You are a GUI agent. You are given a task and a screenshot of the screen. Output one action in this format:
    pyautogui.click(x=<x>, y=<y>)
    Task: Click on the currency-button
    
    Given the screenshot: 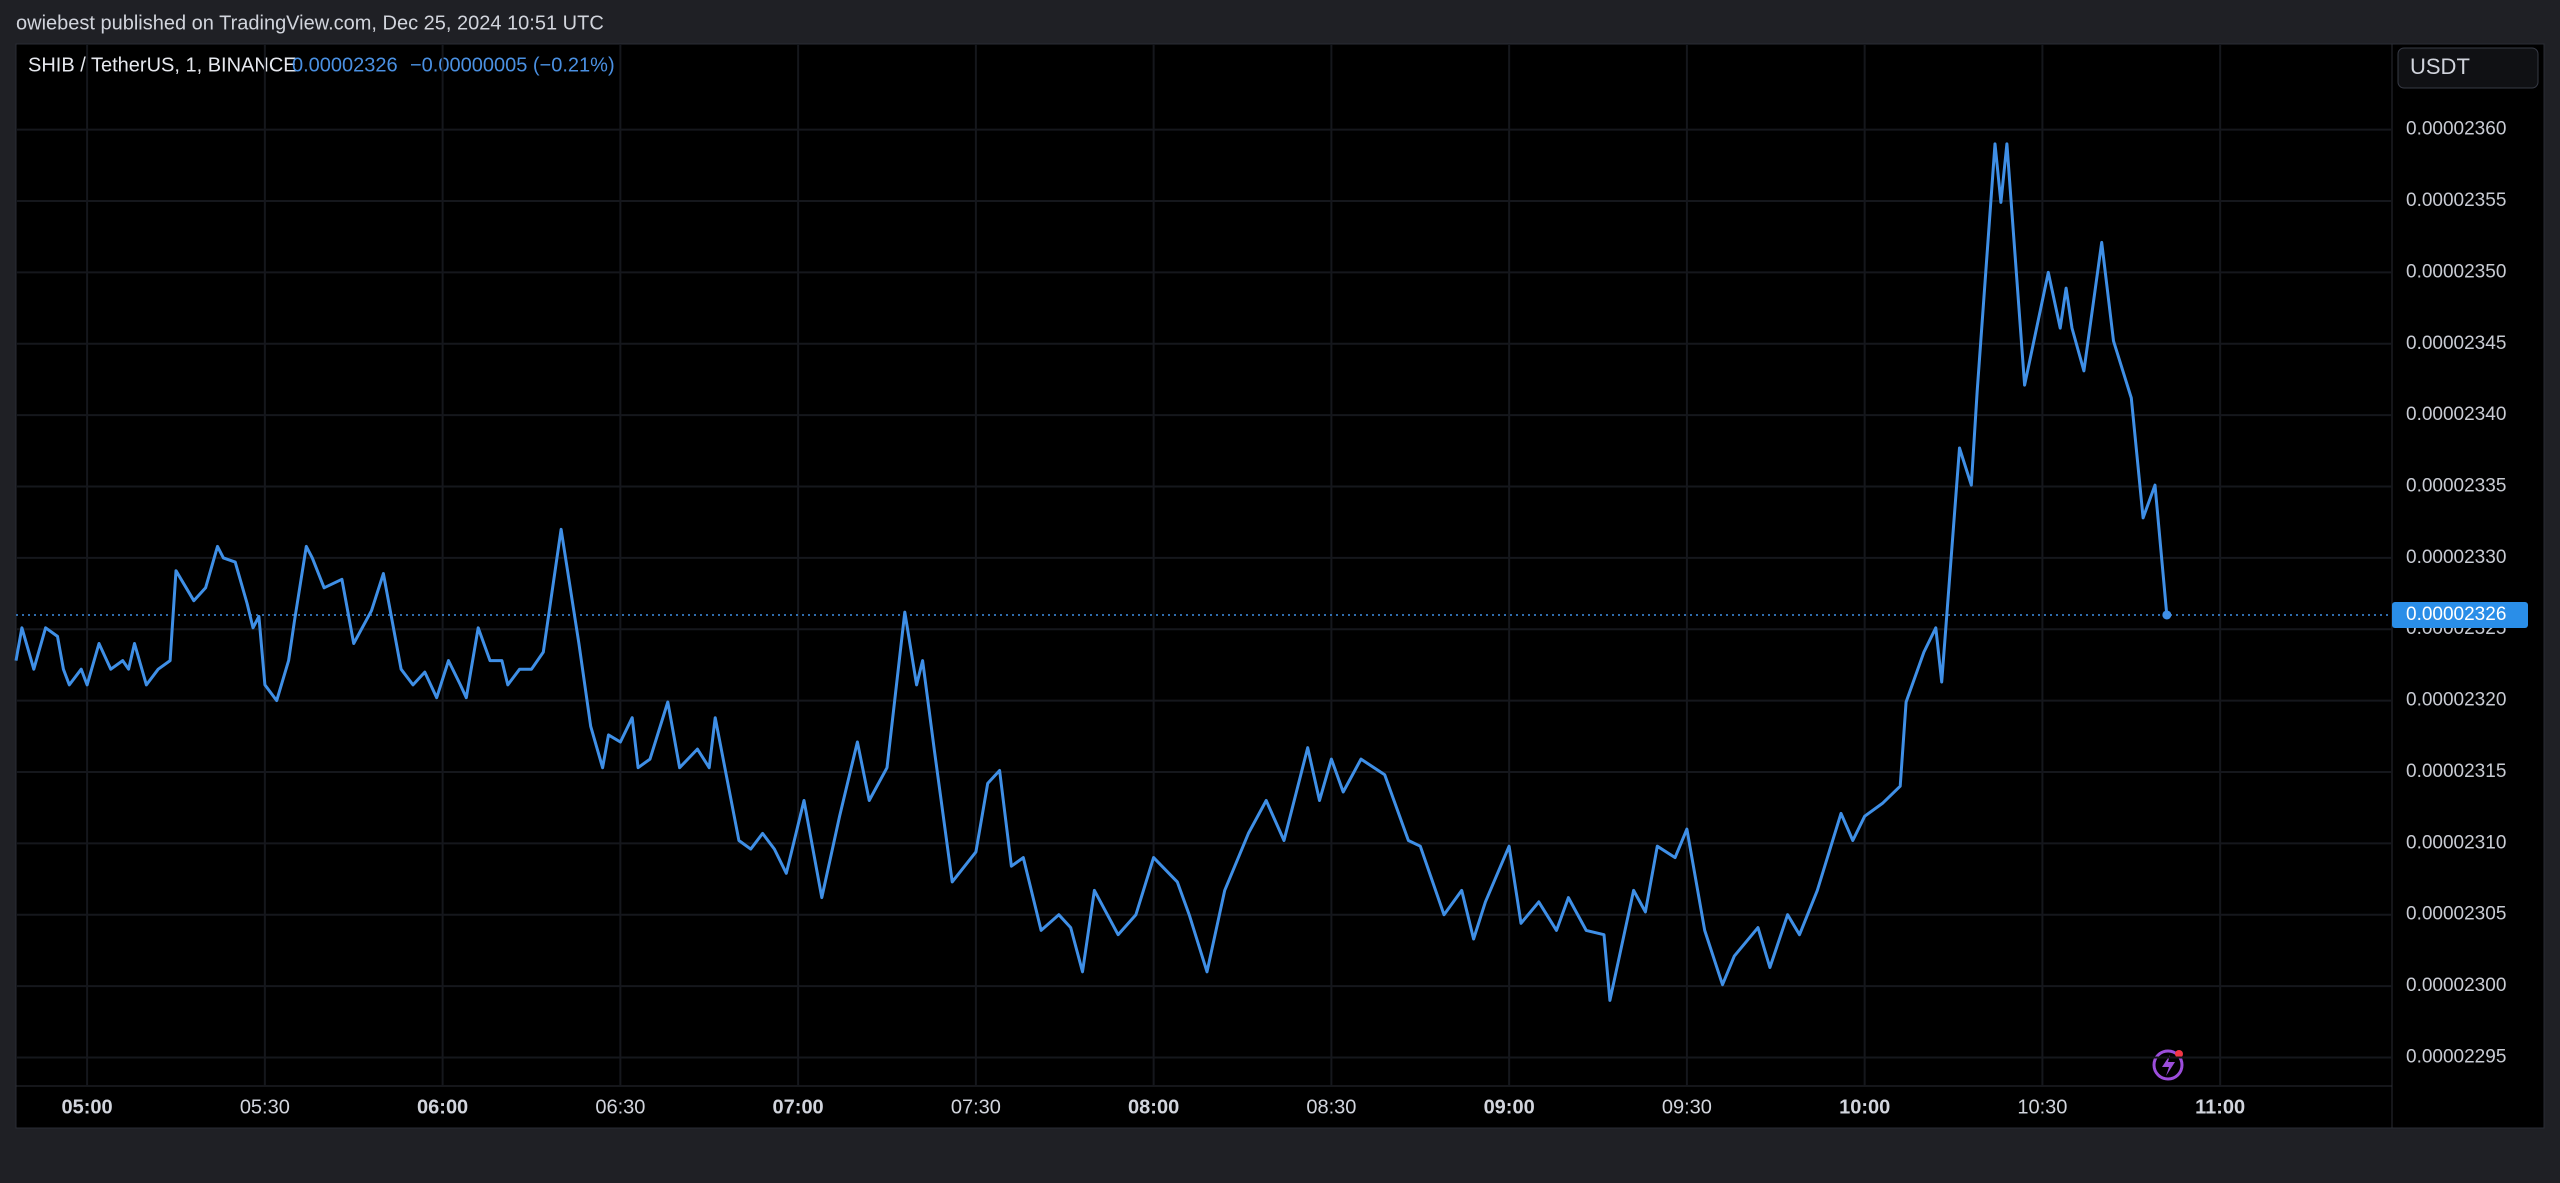 What is the action you would take?
    pyautogui.click(x=2468, y=68)
    